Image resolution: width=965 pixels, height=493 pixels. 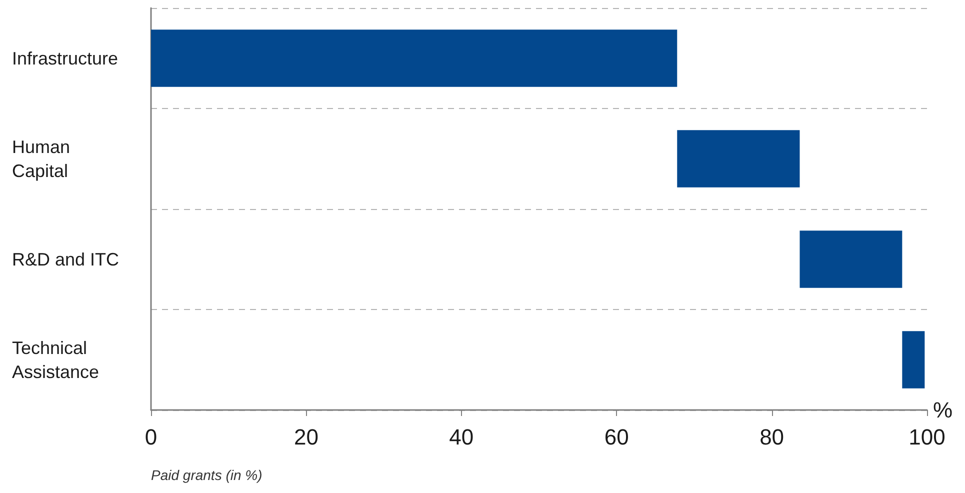 I want to click on x-tick-label: 100, so click(x=927, y=437).